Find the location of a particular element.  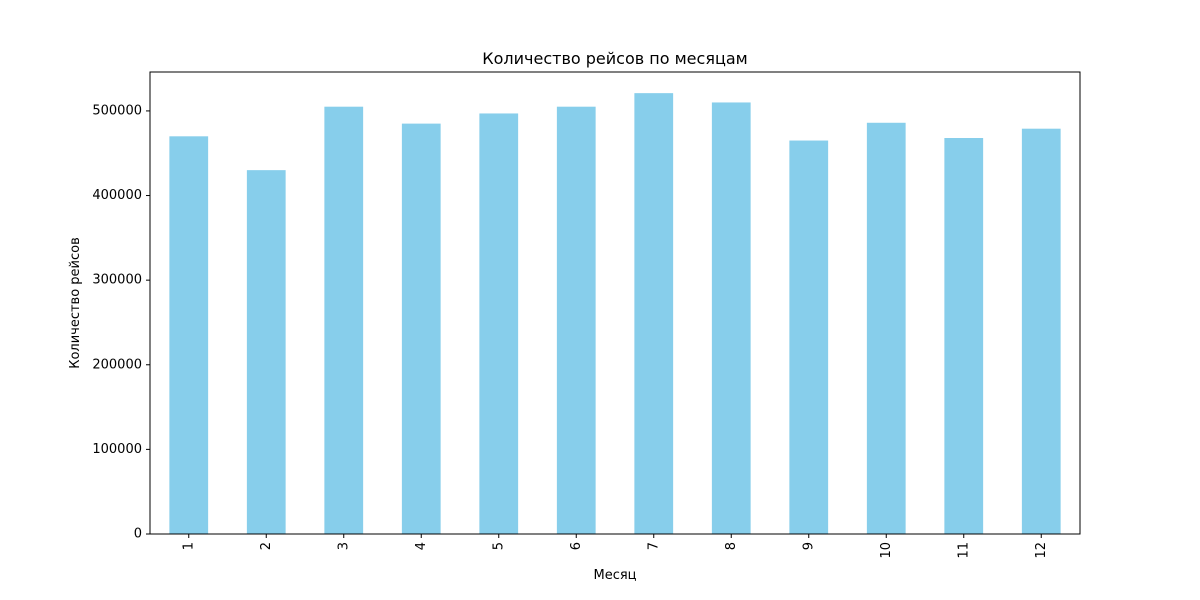

x-tick-label: 7 is located at coordinates (653, 546).